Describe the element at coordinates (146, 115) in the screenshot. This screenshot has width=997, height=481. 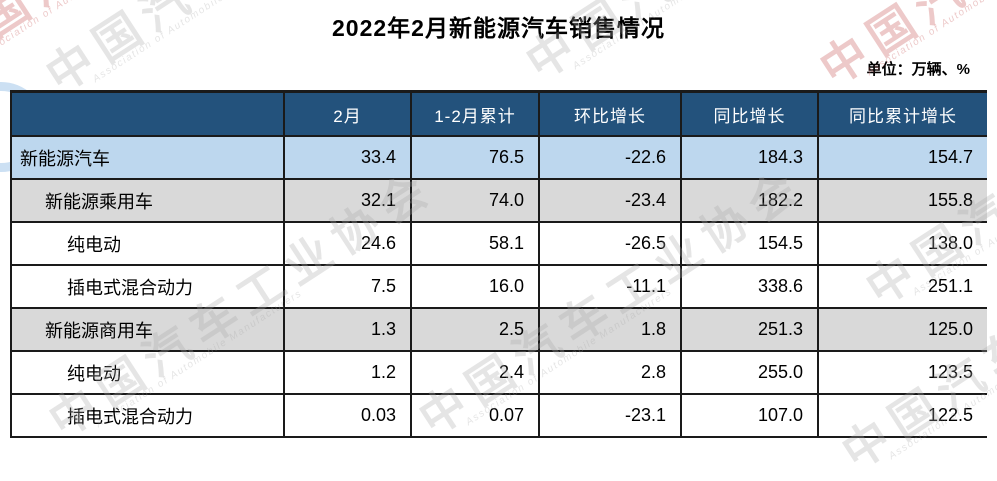
I see `header-cell-category` at that location.